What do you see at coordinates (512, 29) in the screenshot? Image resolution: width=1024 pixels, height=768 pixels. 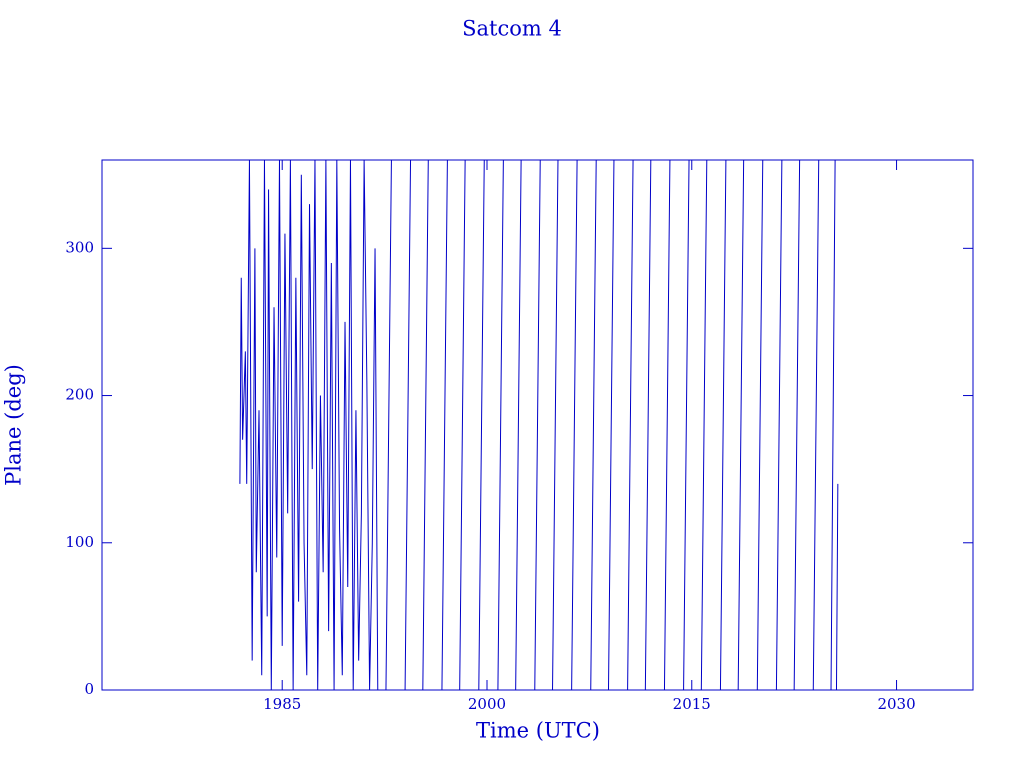 I see `chart-title: Satcom 4` at bounding box center [512, 29].